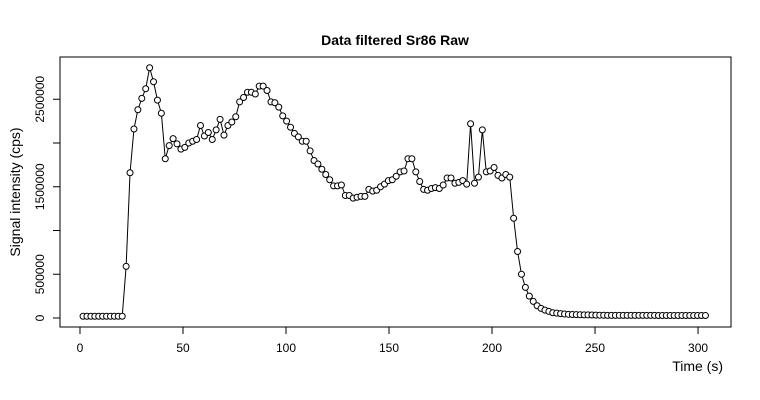 The image size is (760, 400). What do you see at coordinates (697, 366) in the screenshot?
I see `x-axis-label: Time (s)` at bounding box center [697, 366].